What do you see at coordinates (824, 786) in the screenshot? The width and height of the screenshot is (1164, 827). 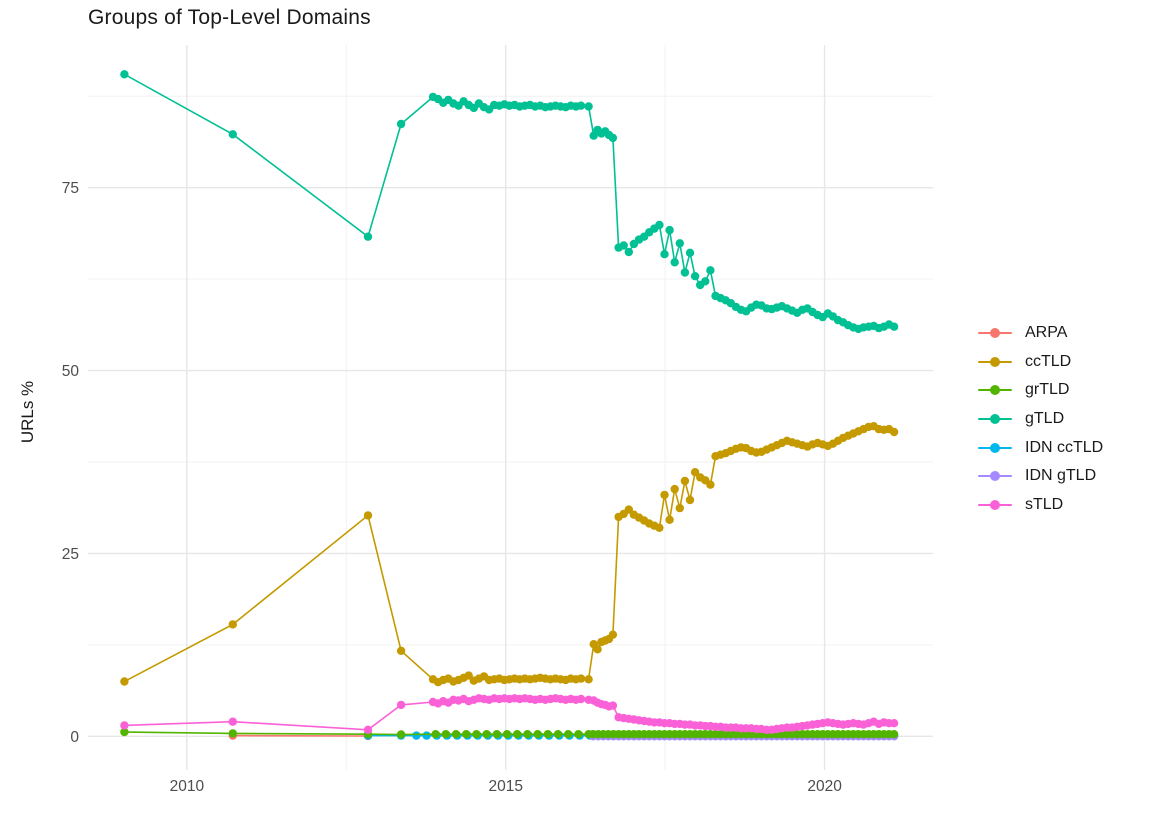 I see `x-tick-label: 2020` at bounding box center [824, 786].